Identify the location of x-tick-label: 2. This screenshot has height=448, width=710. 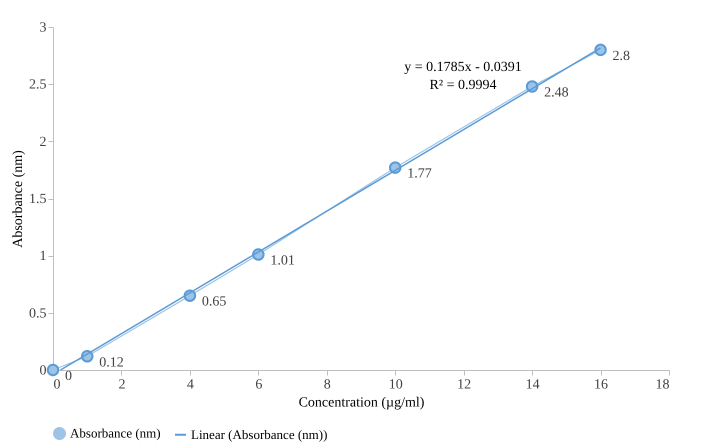
(122, 385).